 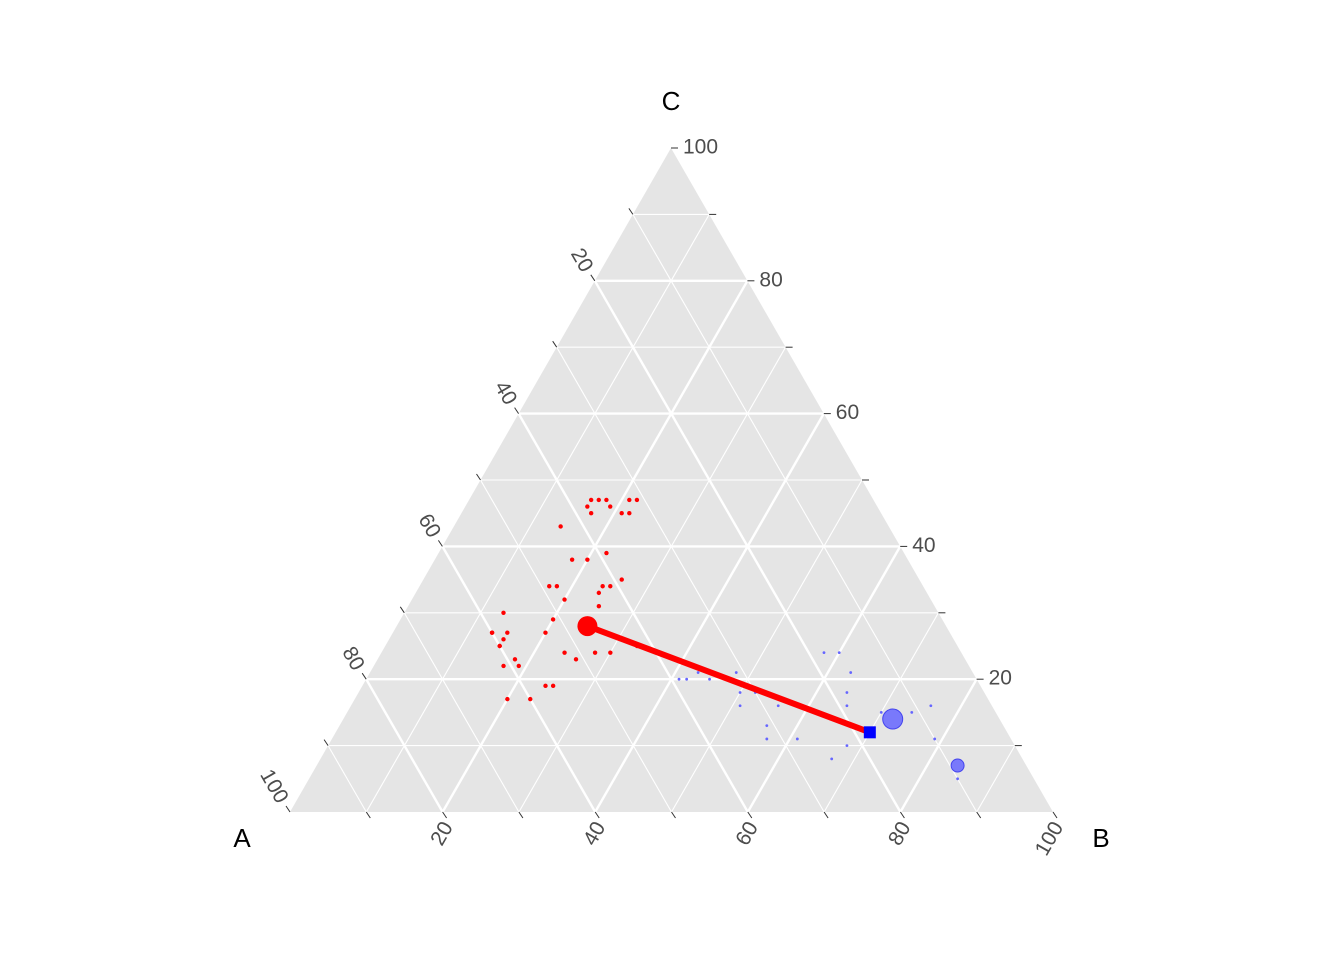 I want to click on axis-b-tick-label: 20, so click(x=442, y=834).